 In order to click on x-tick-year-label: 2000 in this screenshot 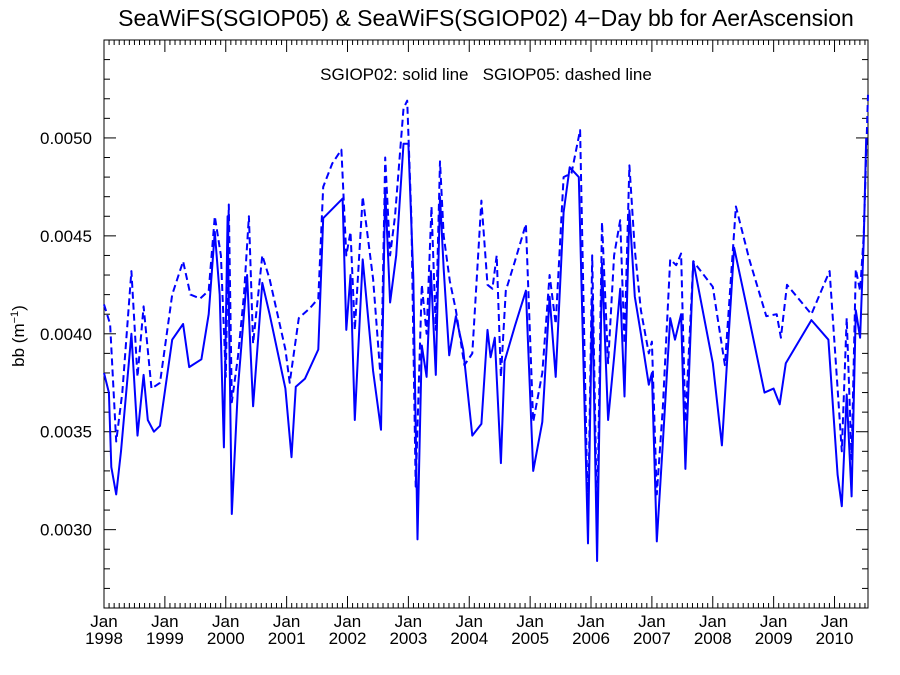, I will do `click(226, 638)`.